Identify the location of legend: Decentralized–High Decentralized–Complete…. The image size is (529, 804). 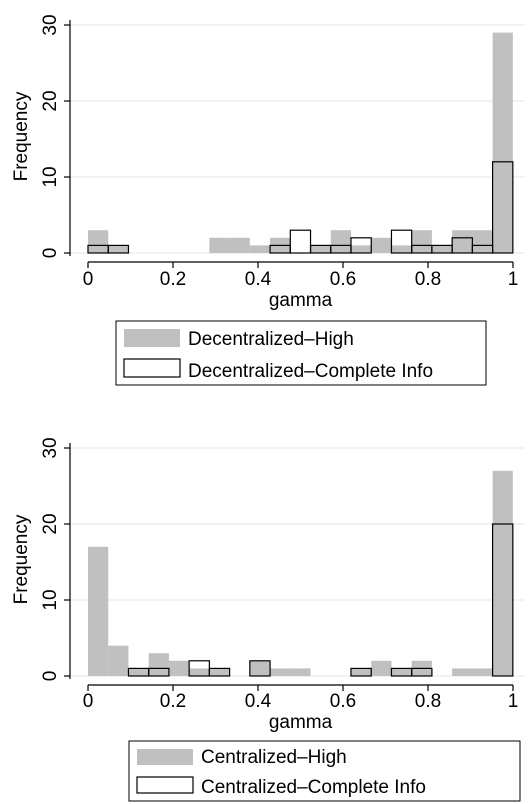
(301, 353).